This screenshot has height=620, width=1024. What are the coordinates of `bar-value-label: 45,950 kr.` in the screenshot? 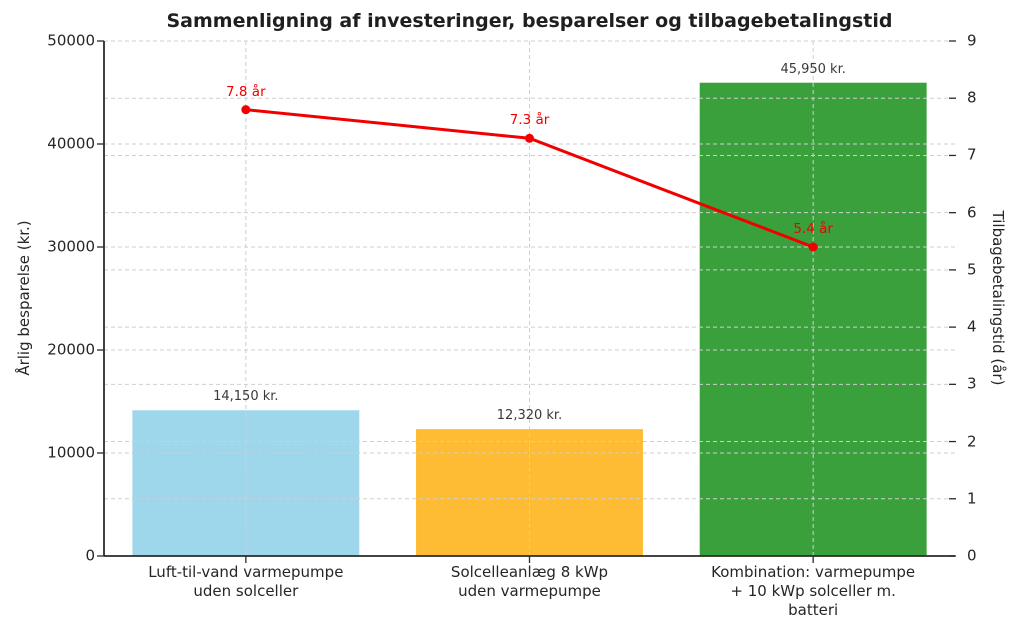 It's located at (813, 69).